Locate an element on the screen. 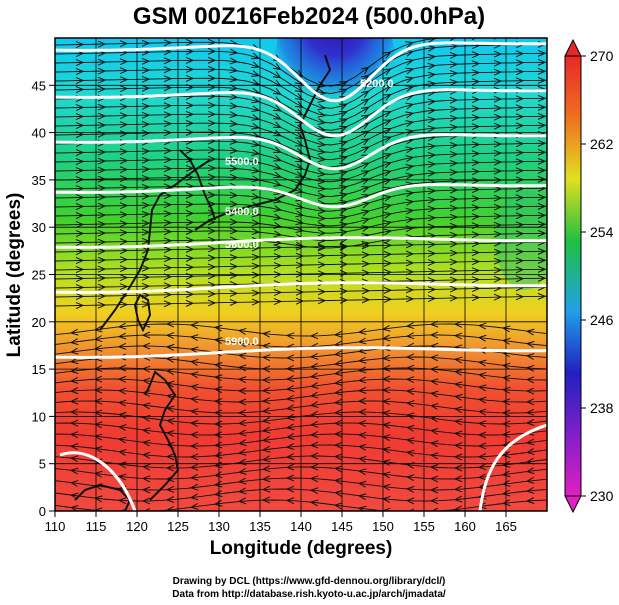  x-tick-label: 120 is located at coordinates (137, 526).